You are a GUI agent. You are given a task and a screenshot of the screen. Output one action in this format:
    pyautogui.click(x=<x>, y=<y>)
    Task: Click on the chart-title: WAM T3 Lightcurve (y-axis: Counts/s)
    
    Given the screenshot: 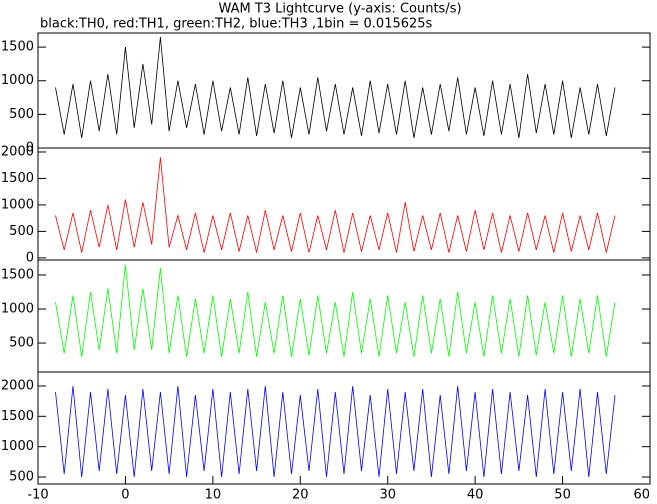 What is the action you would take?
    pyautogui.click(x=339, y=9)
    